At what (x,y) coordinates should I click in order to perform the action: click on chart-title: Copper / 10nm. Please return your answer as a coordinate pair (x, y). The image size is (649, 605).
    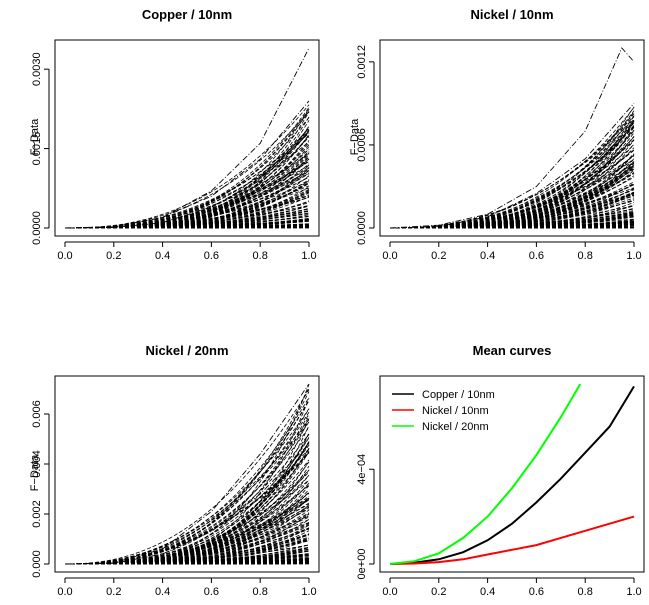
    Looking at the image, I should click on (187, 14).